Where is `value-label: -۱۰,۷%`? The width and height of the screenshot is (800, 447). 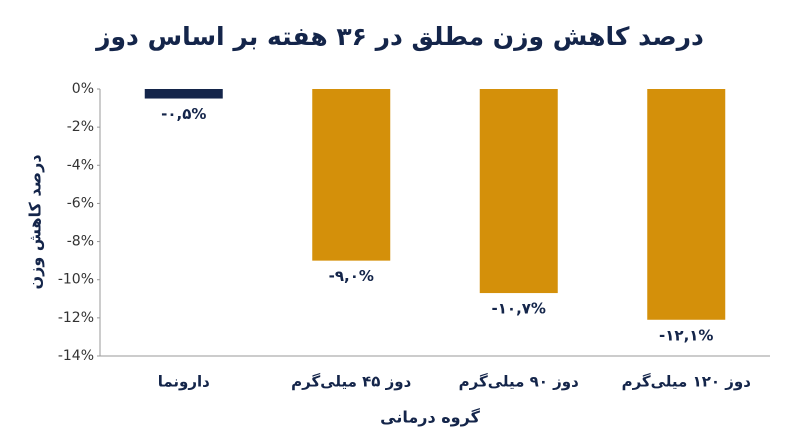
value-label: -۱۰,۷% is located at coordinates (519, 309).